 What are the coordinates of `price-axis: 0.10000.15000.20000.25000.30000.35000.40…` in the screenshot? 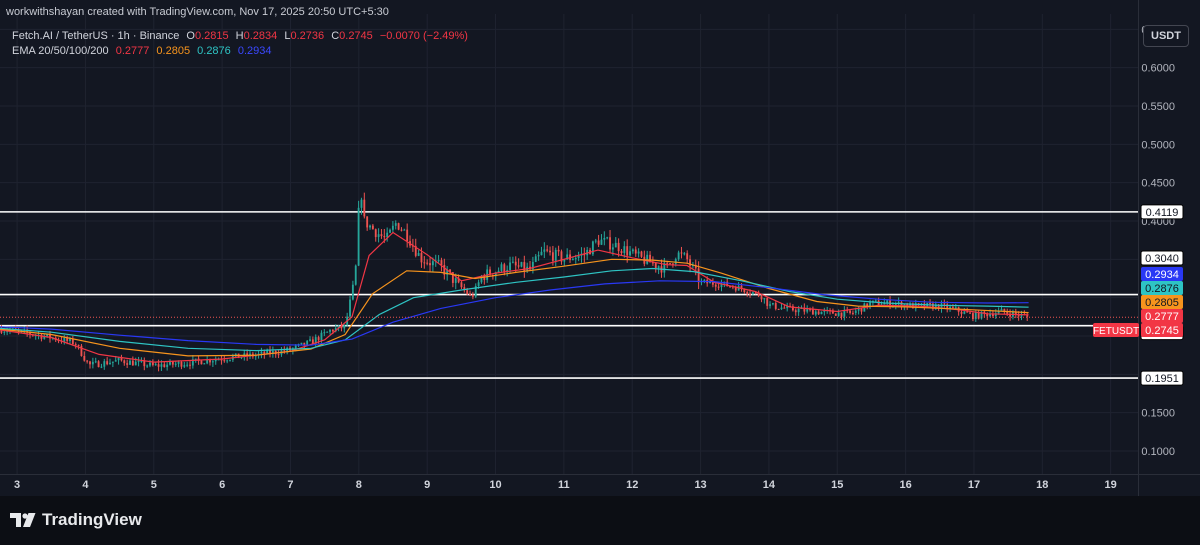 It's located at (1158, 241).